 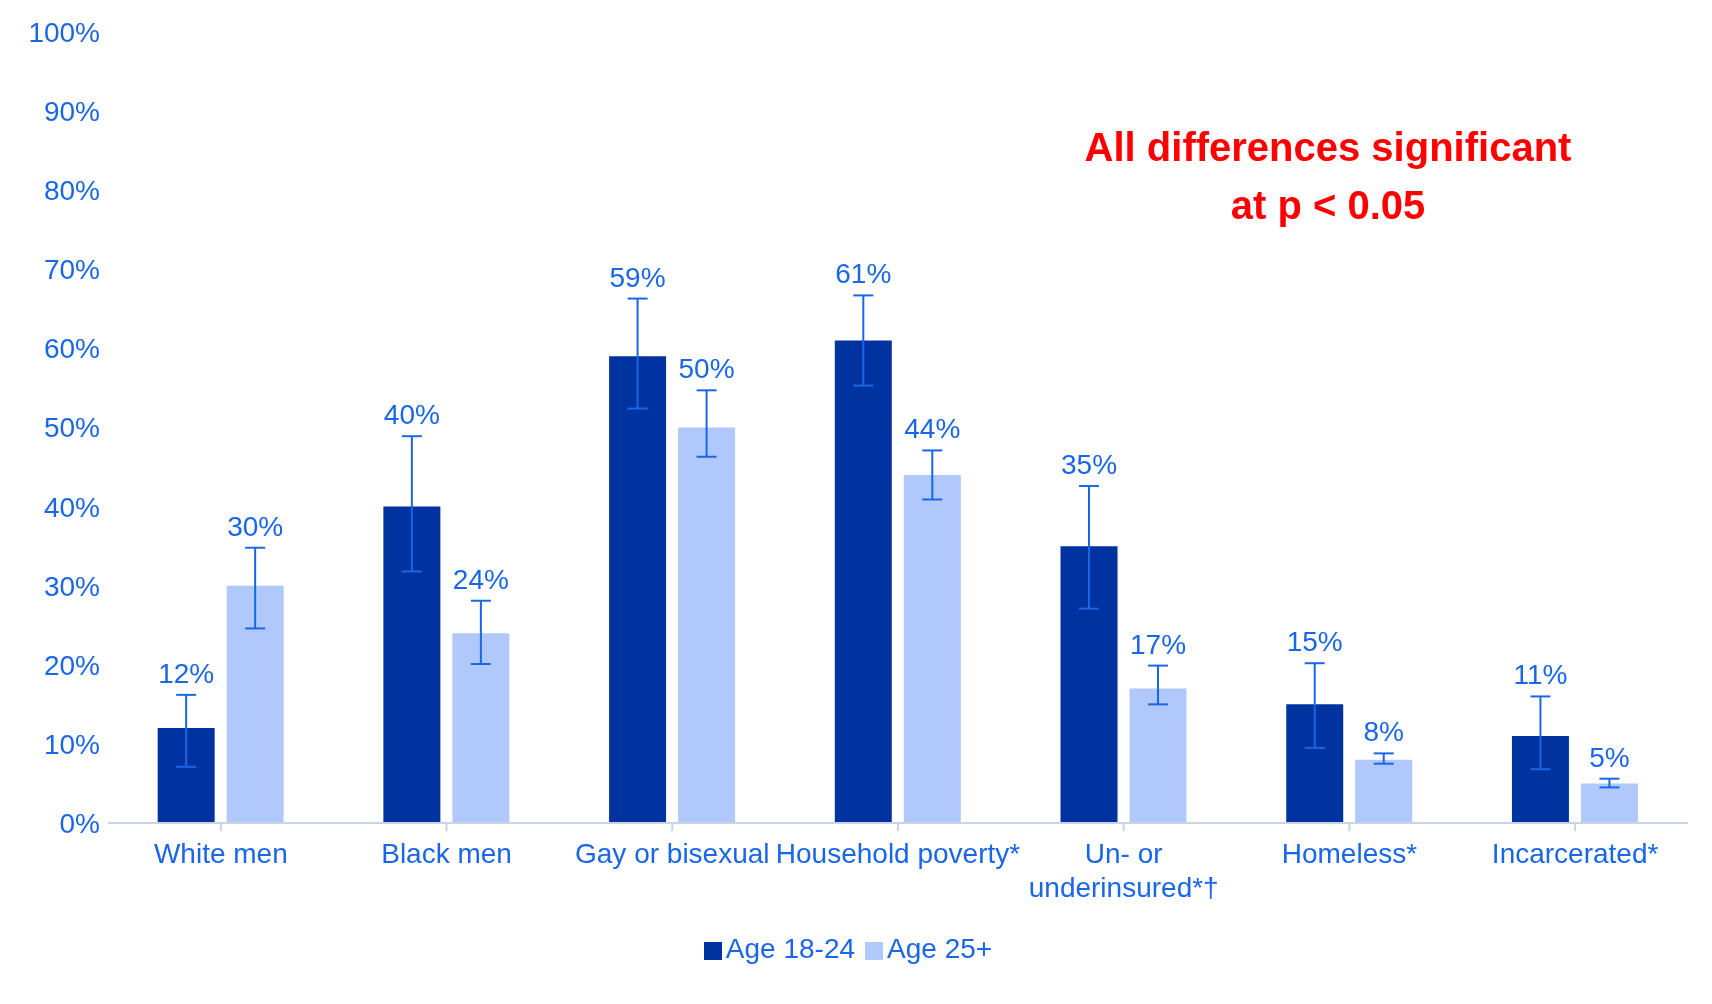 I want to click on data-label: 24%, so click(x=480, y=579).